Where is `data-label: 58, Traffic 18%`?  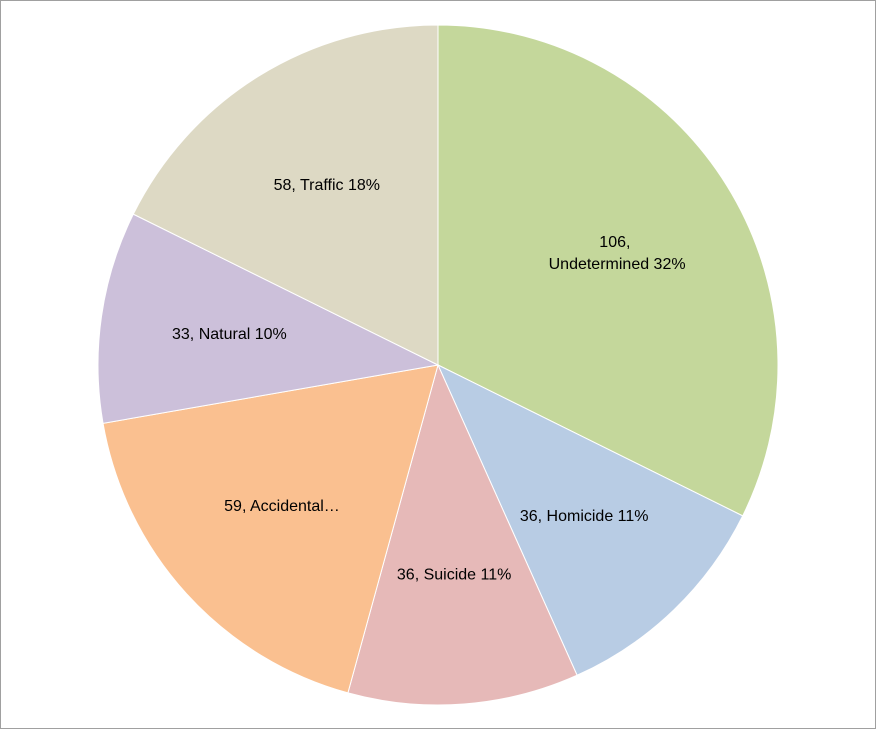 data-label: 58, Traffic 18% is located at coordinates (327, 185).